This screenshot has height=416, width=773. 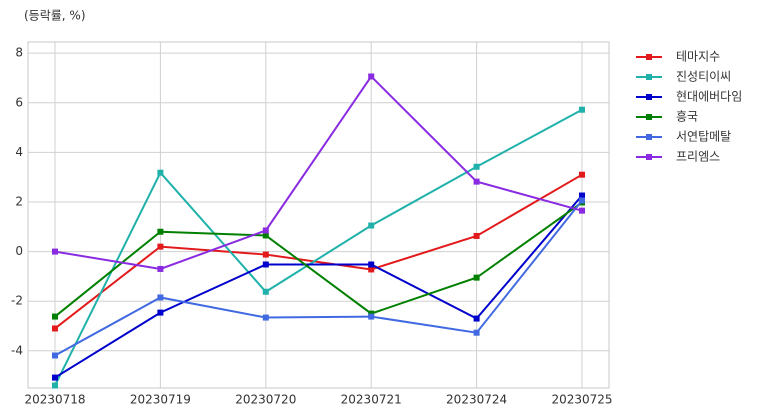 I want to click on x-tick-label: 20230719, so click(x=160, y=400).